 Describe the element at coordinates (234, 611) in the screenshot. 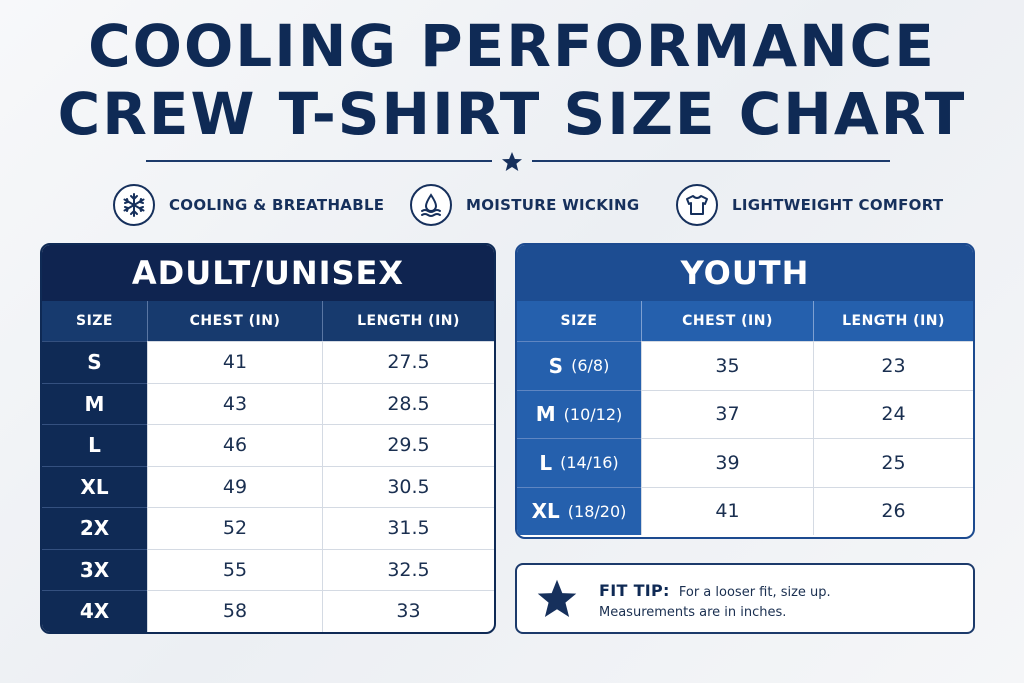

I see `chest-value: 58` at that location.